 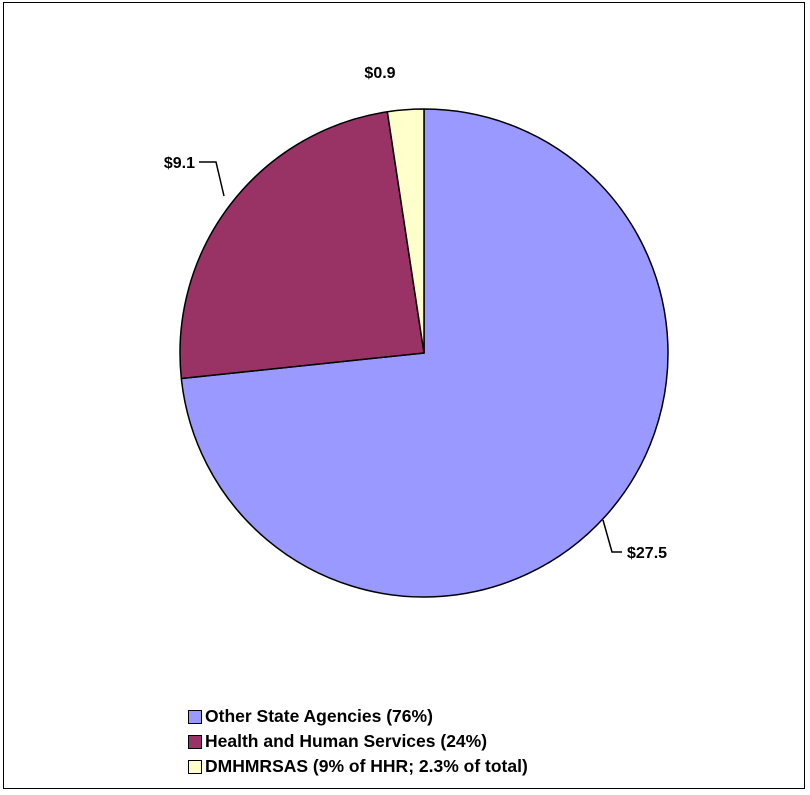 What do you see at coordinates (179, 163) in the screenshot?
I see `data-label: $9.1` at bounding box center [179, 163].